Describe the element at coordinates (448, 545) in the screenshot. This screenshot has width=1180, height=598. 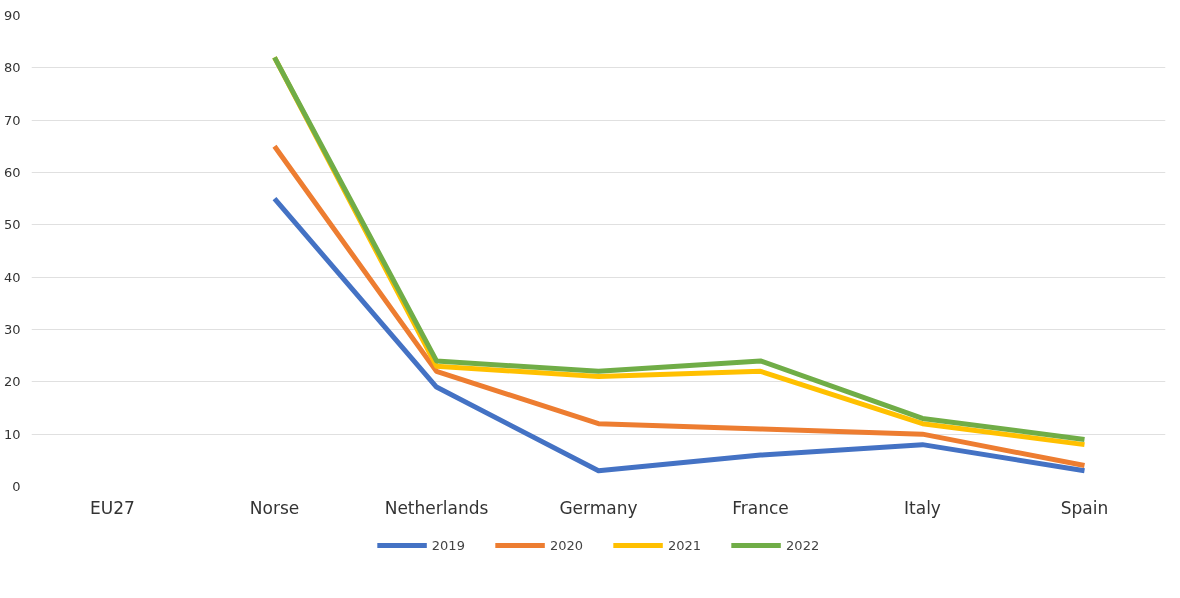
I see `legend-label: 2019` at that location.